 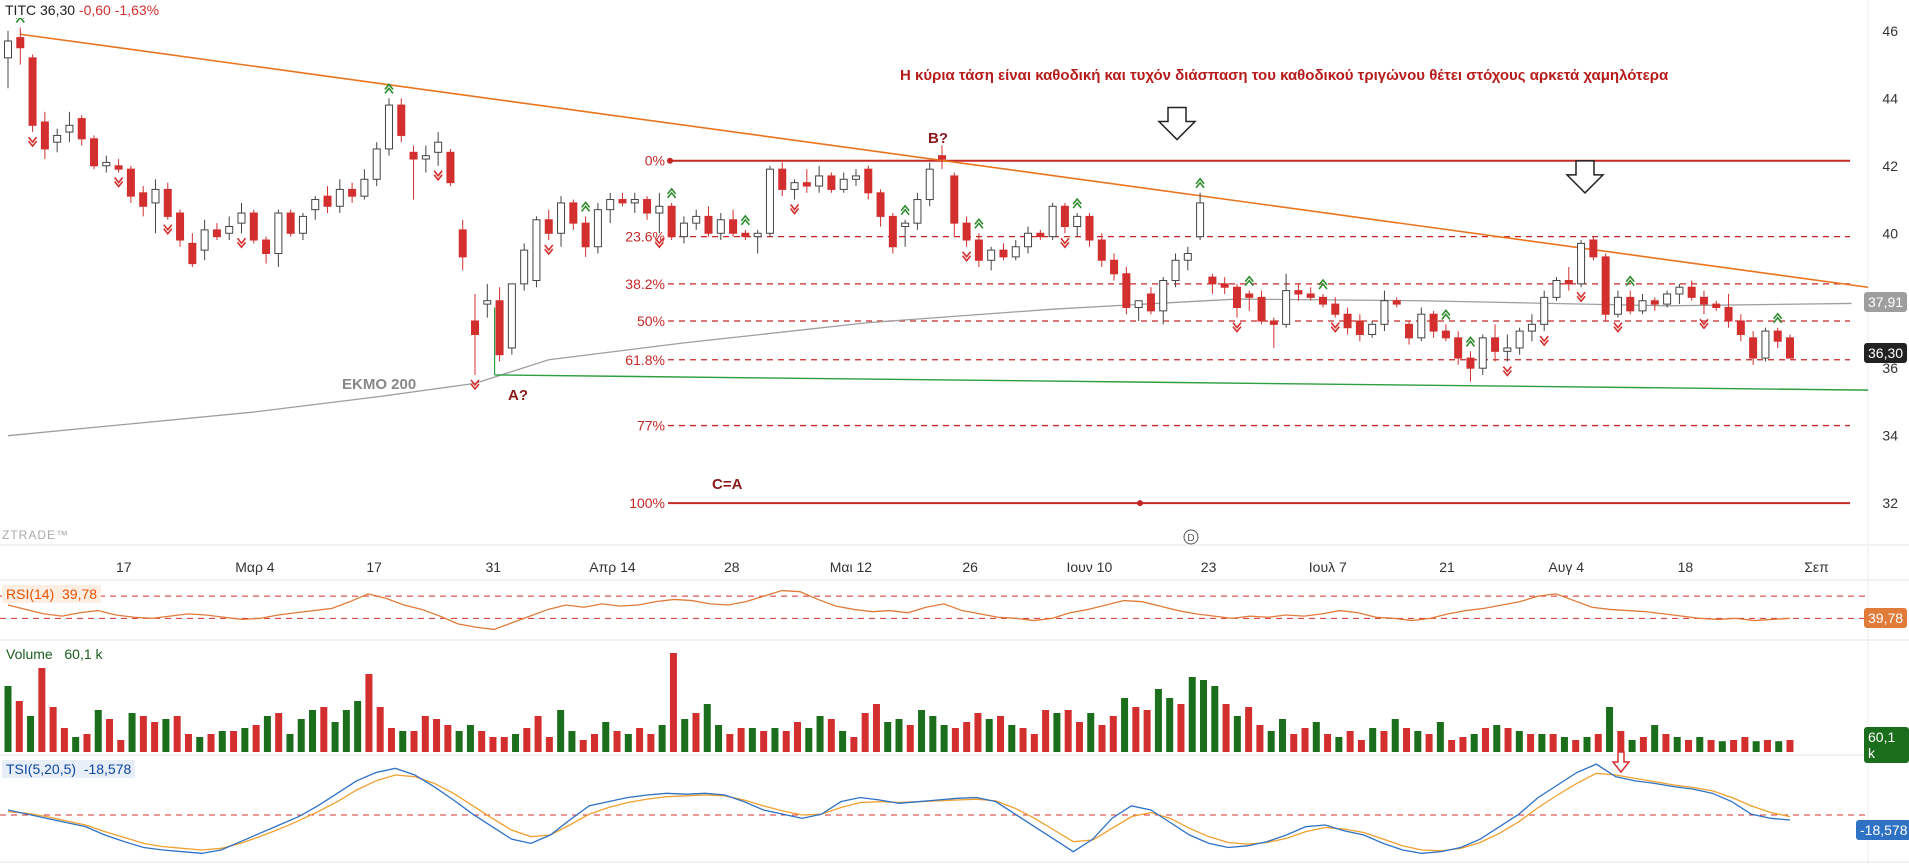 I want to click on price-badge: 36,30, so click(x=1886, y=353).